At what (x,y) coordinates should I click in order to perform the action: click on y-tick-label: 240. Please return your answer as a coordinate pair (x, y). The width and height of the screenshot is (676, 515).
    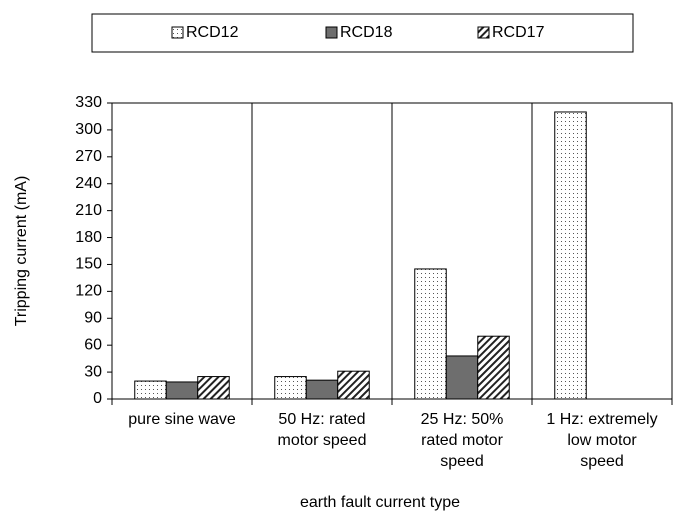
    Looking at the image, I should click on (88, 183).